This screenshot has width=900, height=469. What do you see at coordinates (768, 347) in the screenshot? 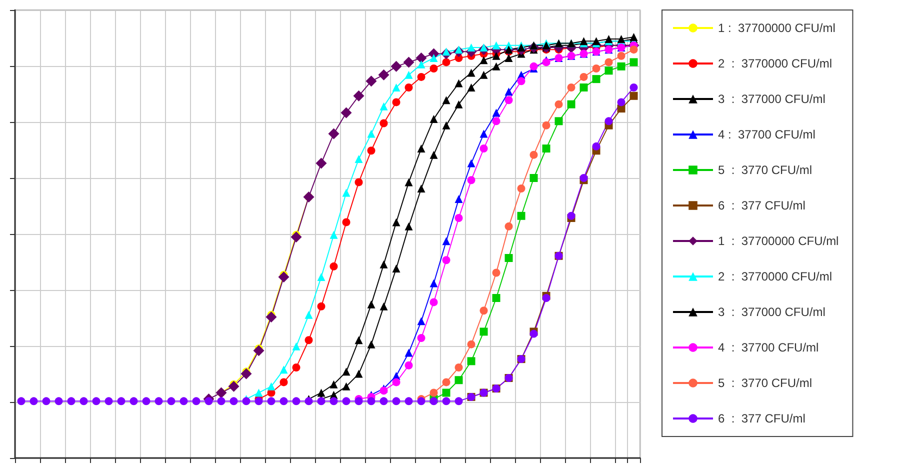
I see `legend-label: 4 : 37700 CFU/ml` at bounding box center [768, 347].